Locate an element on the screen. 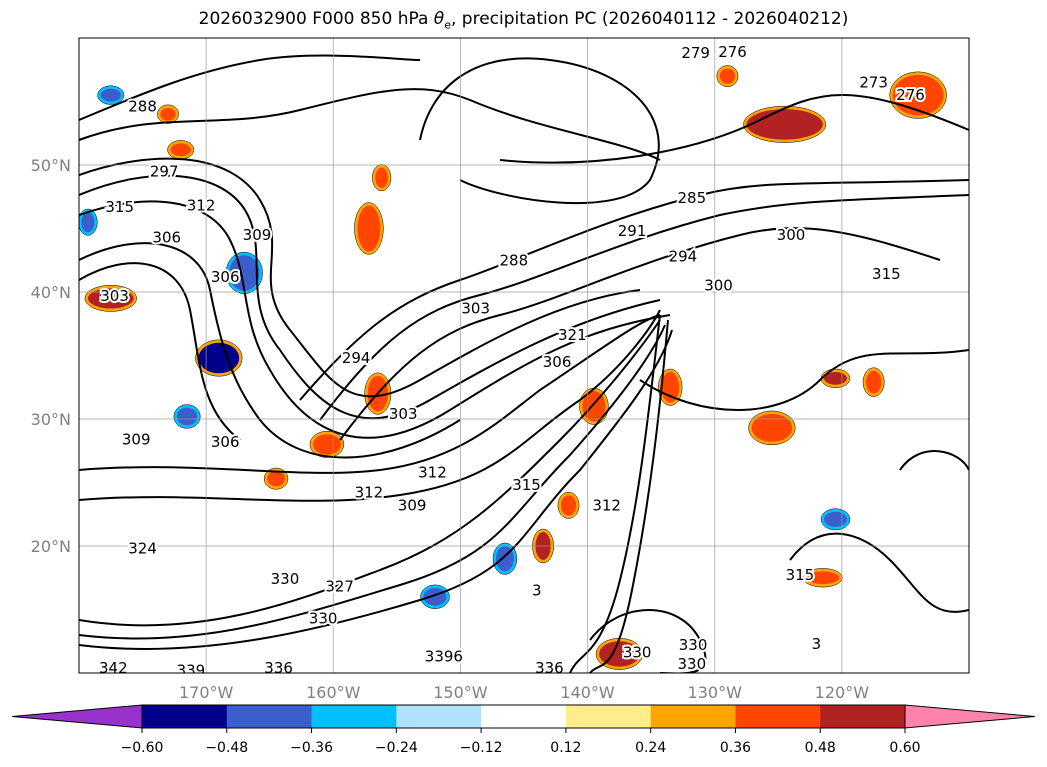  title-prefix: 2026032900 F000 850 hPa is located at coordinates (316, 19).